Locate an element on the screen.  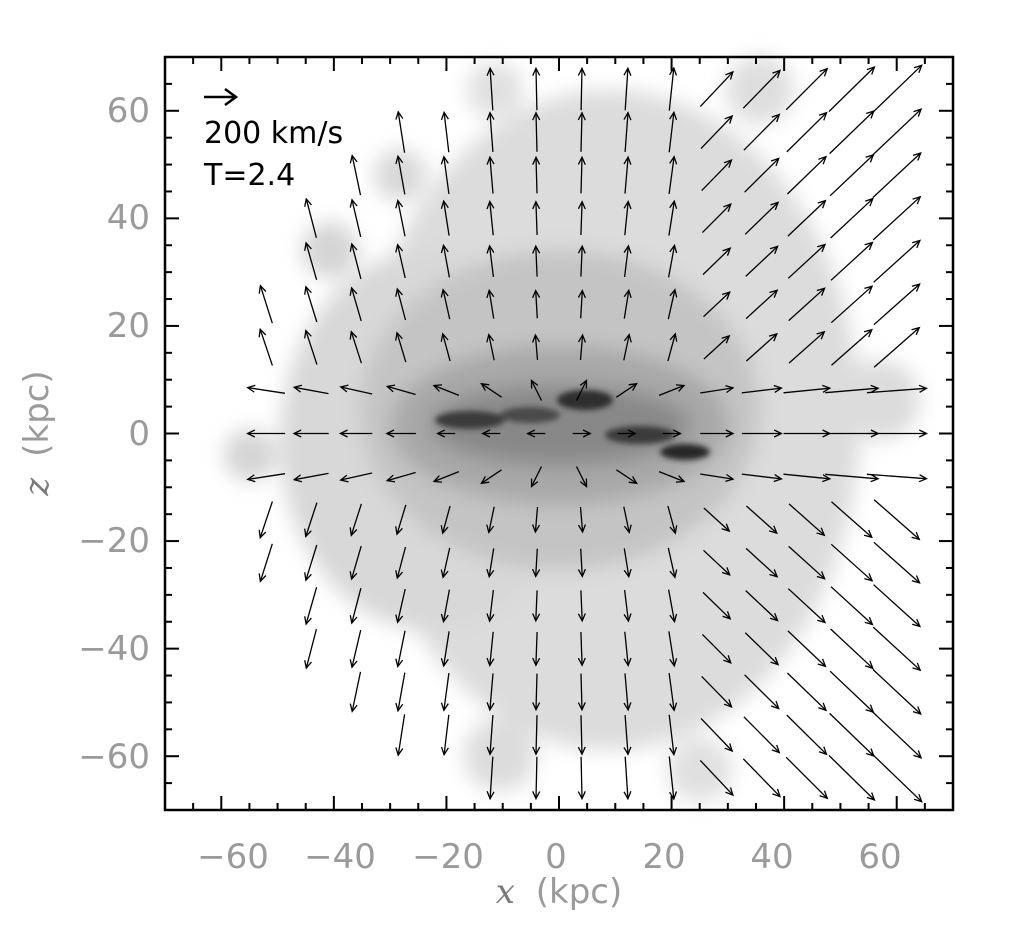
x-axis-variable: x is located at coordinates (505, 892).